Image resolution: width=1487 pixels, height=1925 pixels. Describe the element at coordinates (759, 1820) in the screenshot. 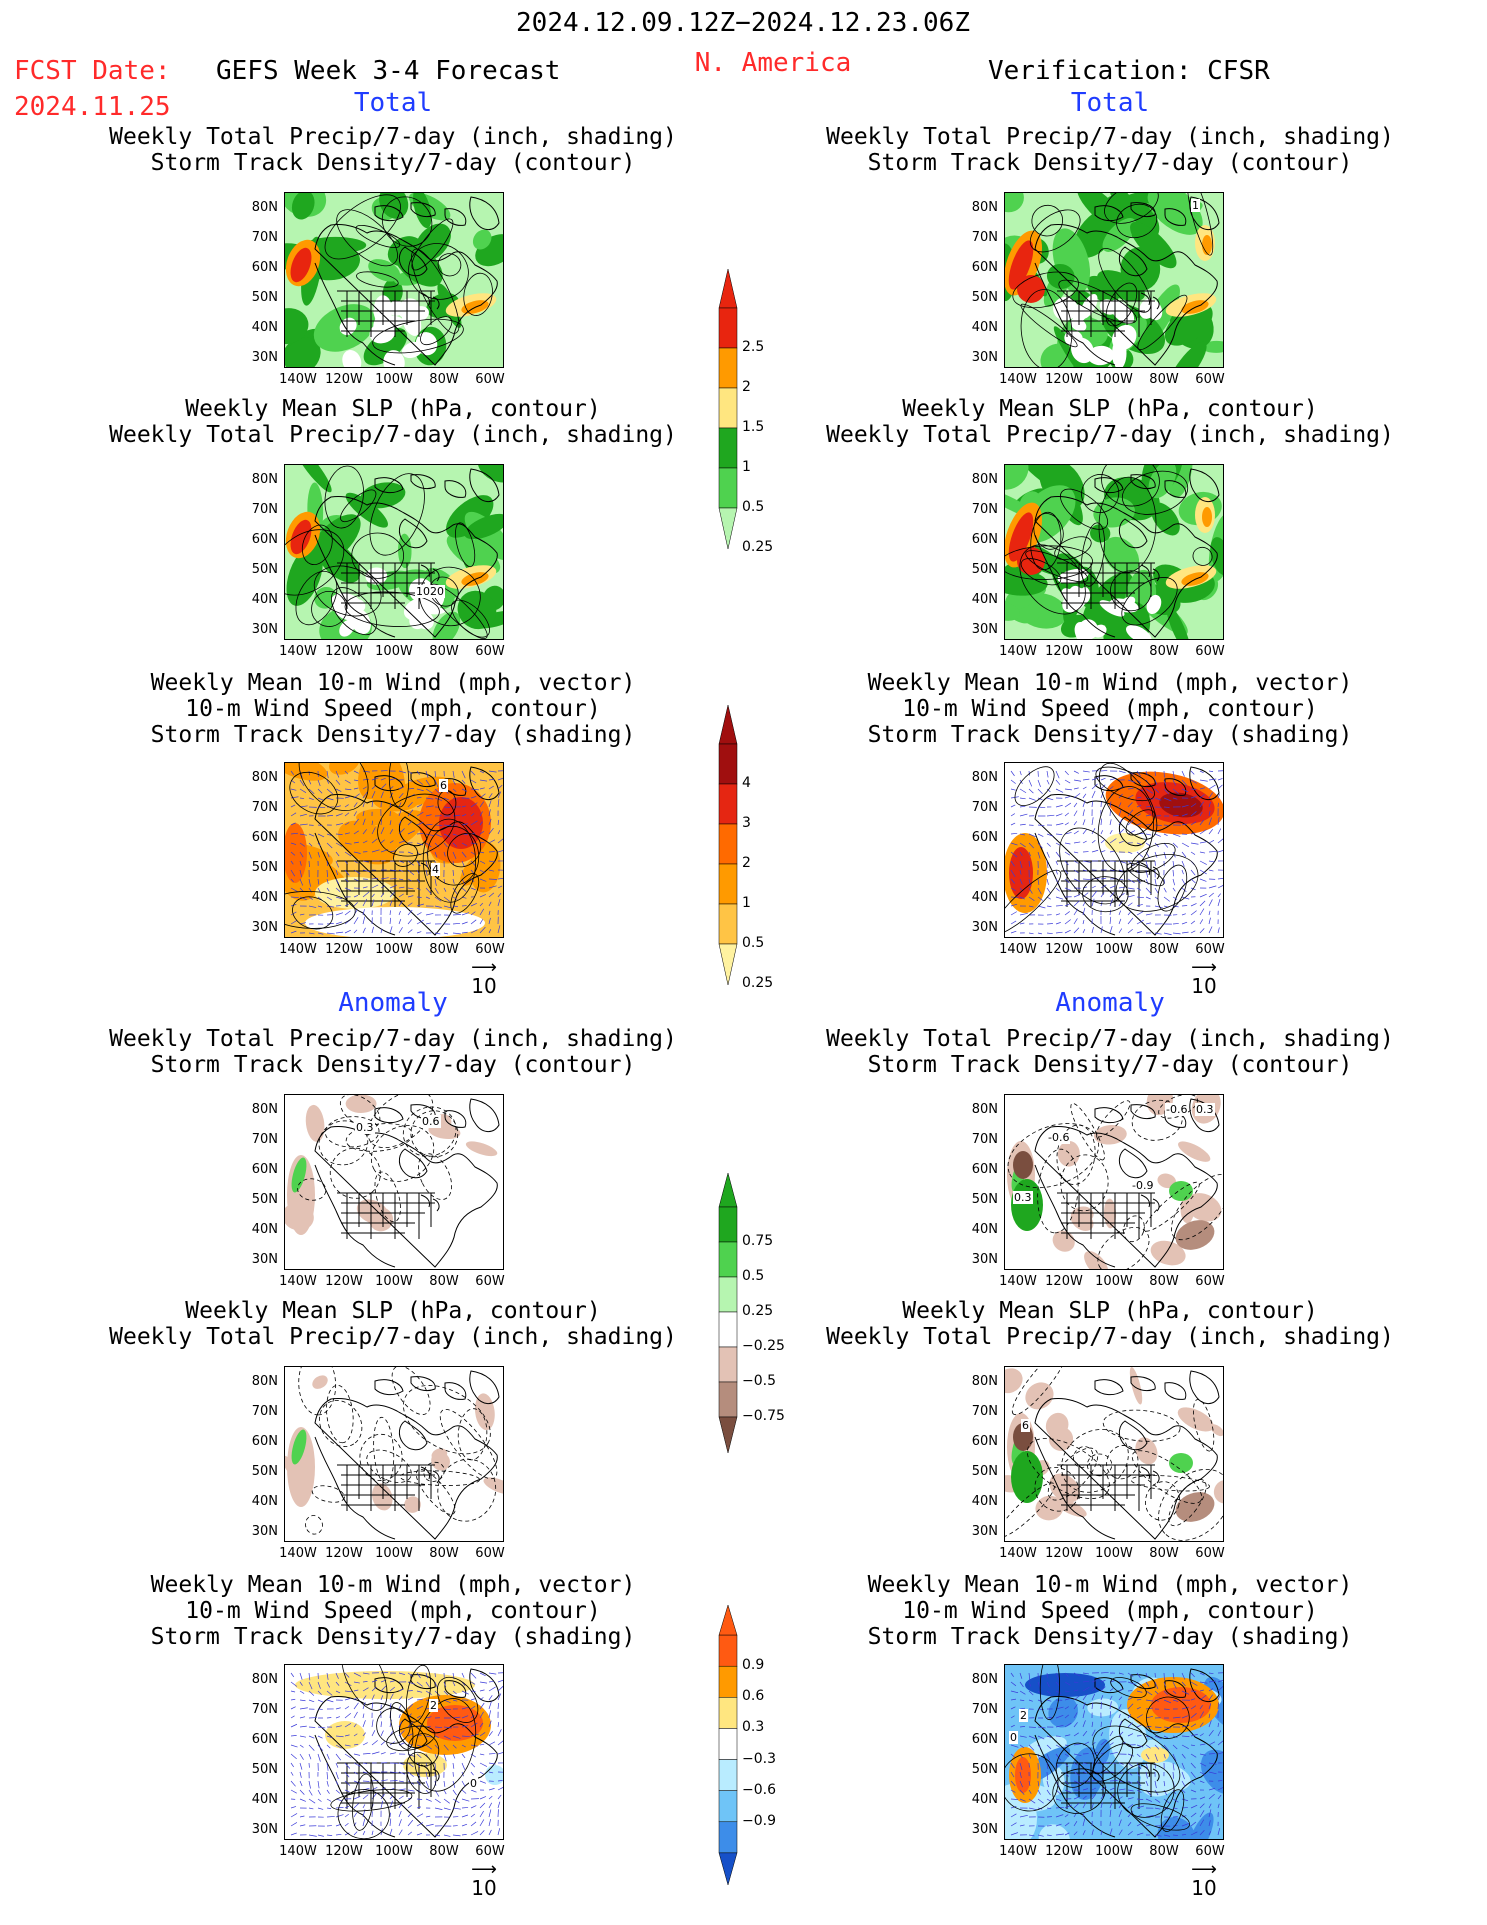

I see `colorbar-label: −0.9` at that location.